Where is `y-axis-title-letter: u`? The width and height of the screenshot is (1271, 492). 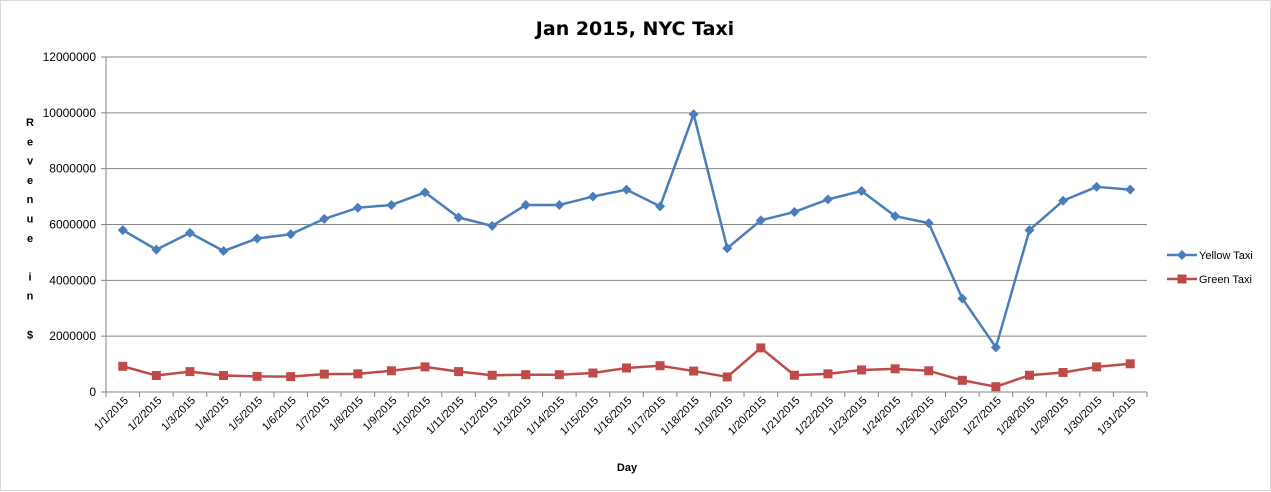
y-axis-title-letter: u is located at coordinates (30, 220).